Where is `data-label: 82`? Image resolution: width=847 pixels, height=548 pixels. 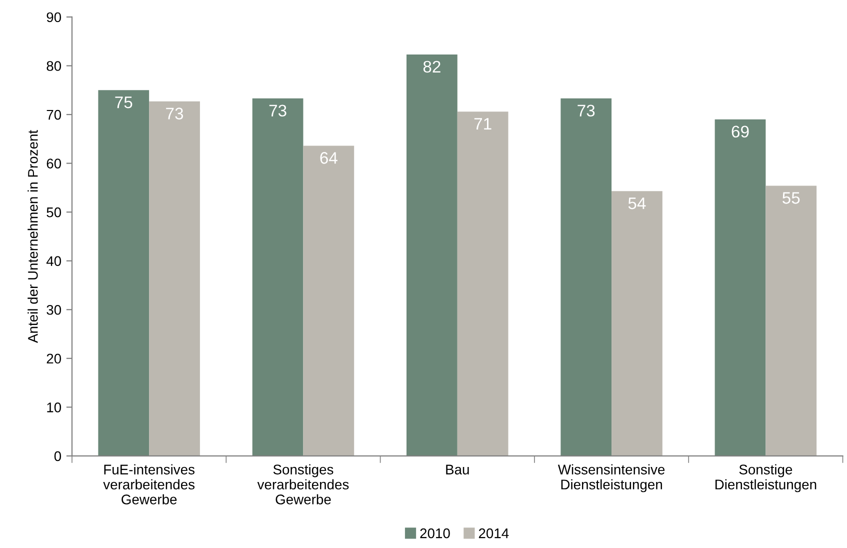 data-label: 82 is located at coordinates (431, 66).